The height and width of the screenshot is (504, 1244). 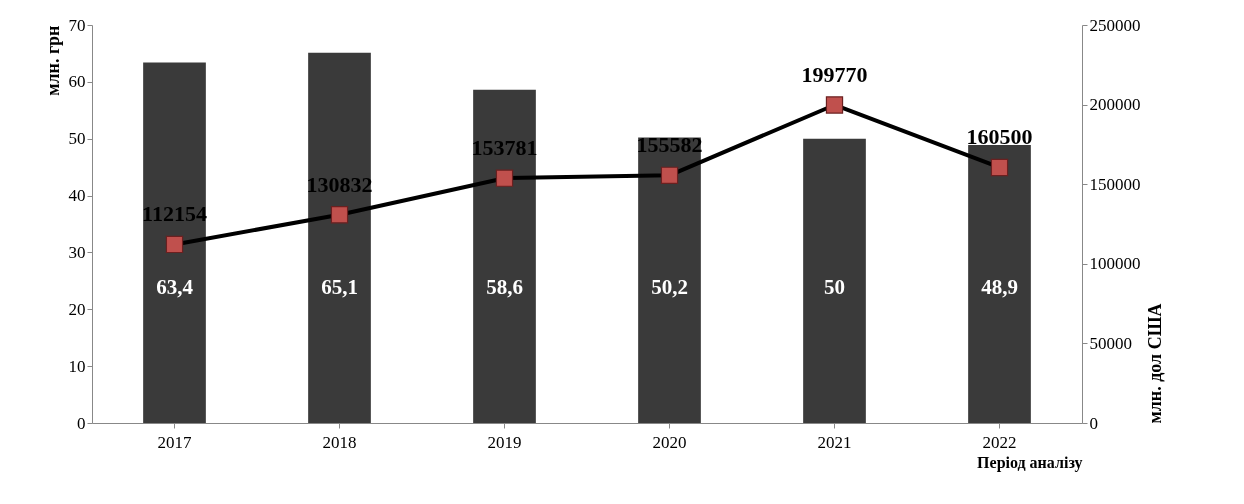 I want to click on y2-tick-label: 50000, so click(x=1110, y=343).